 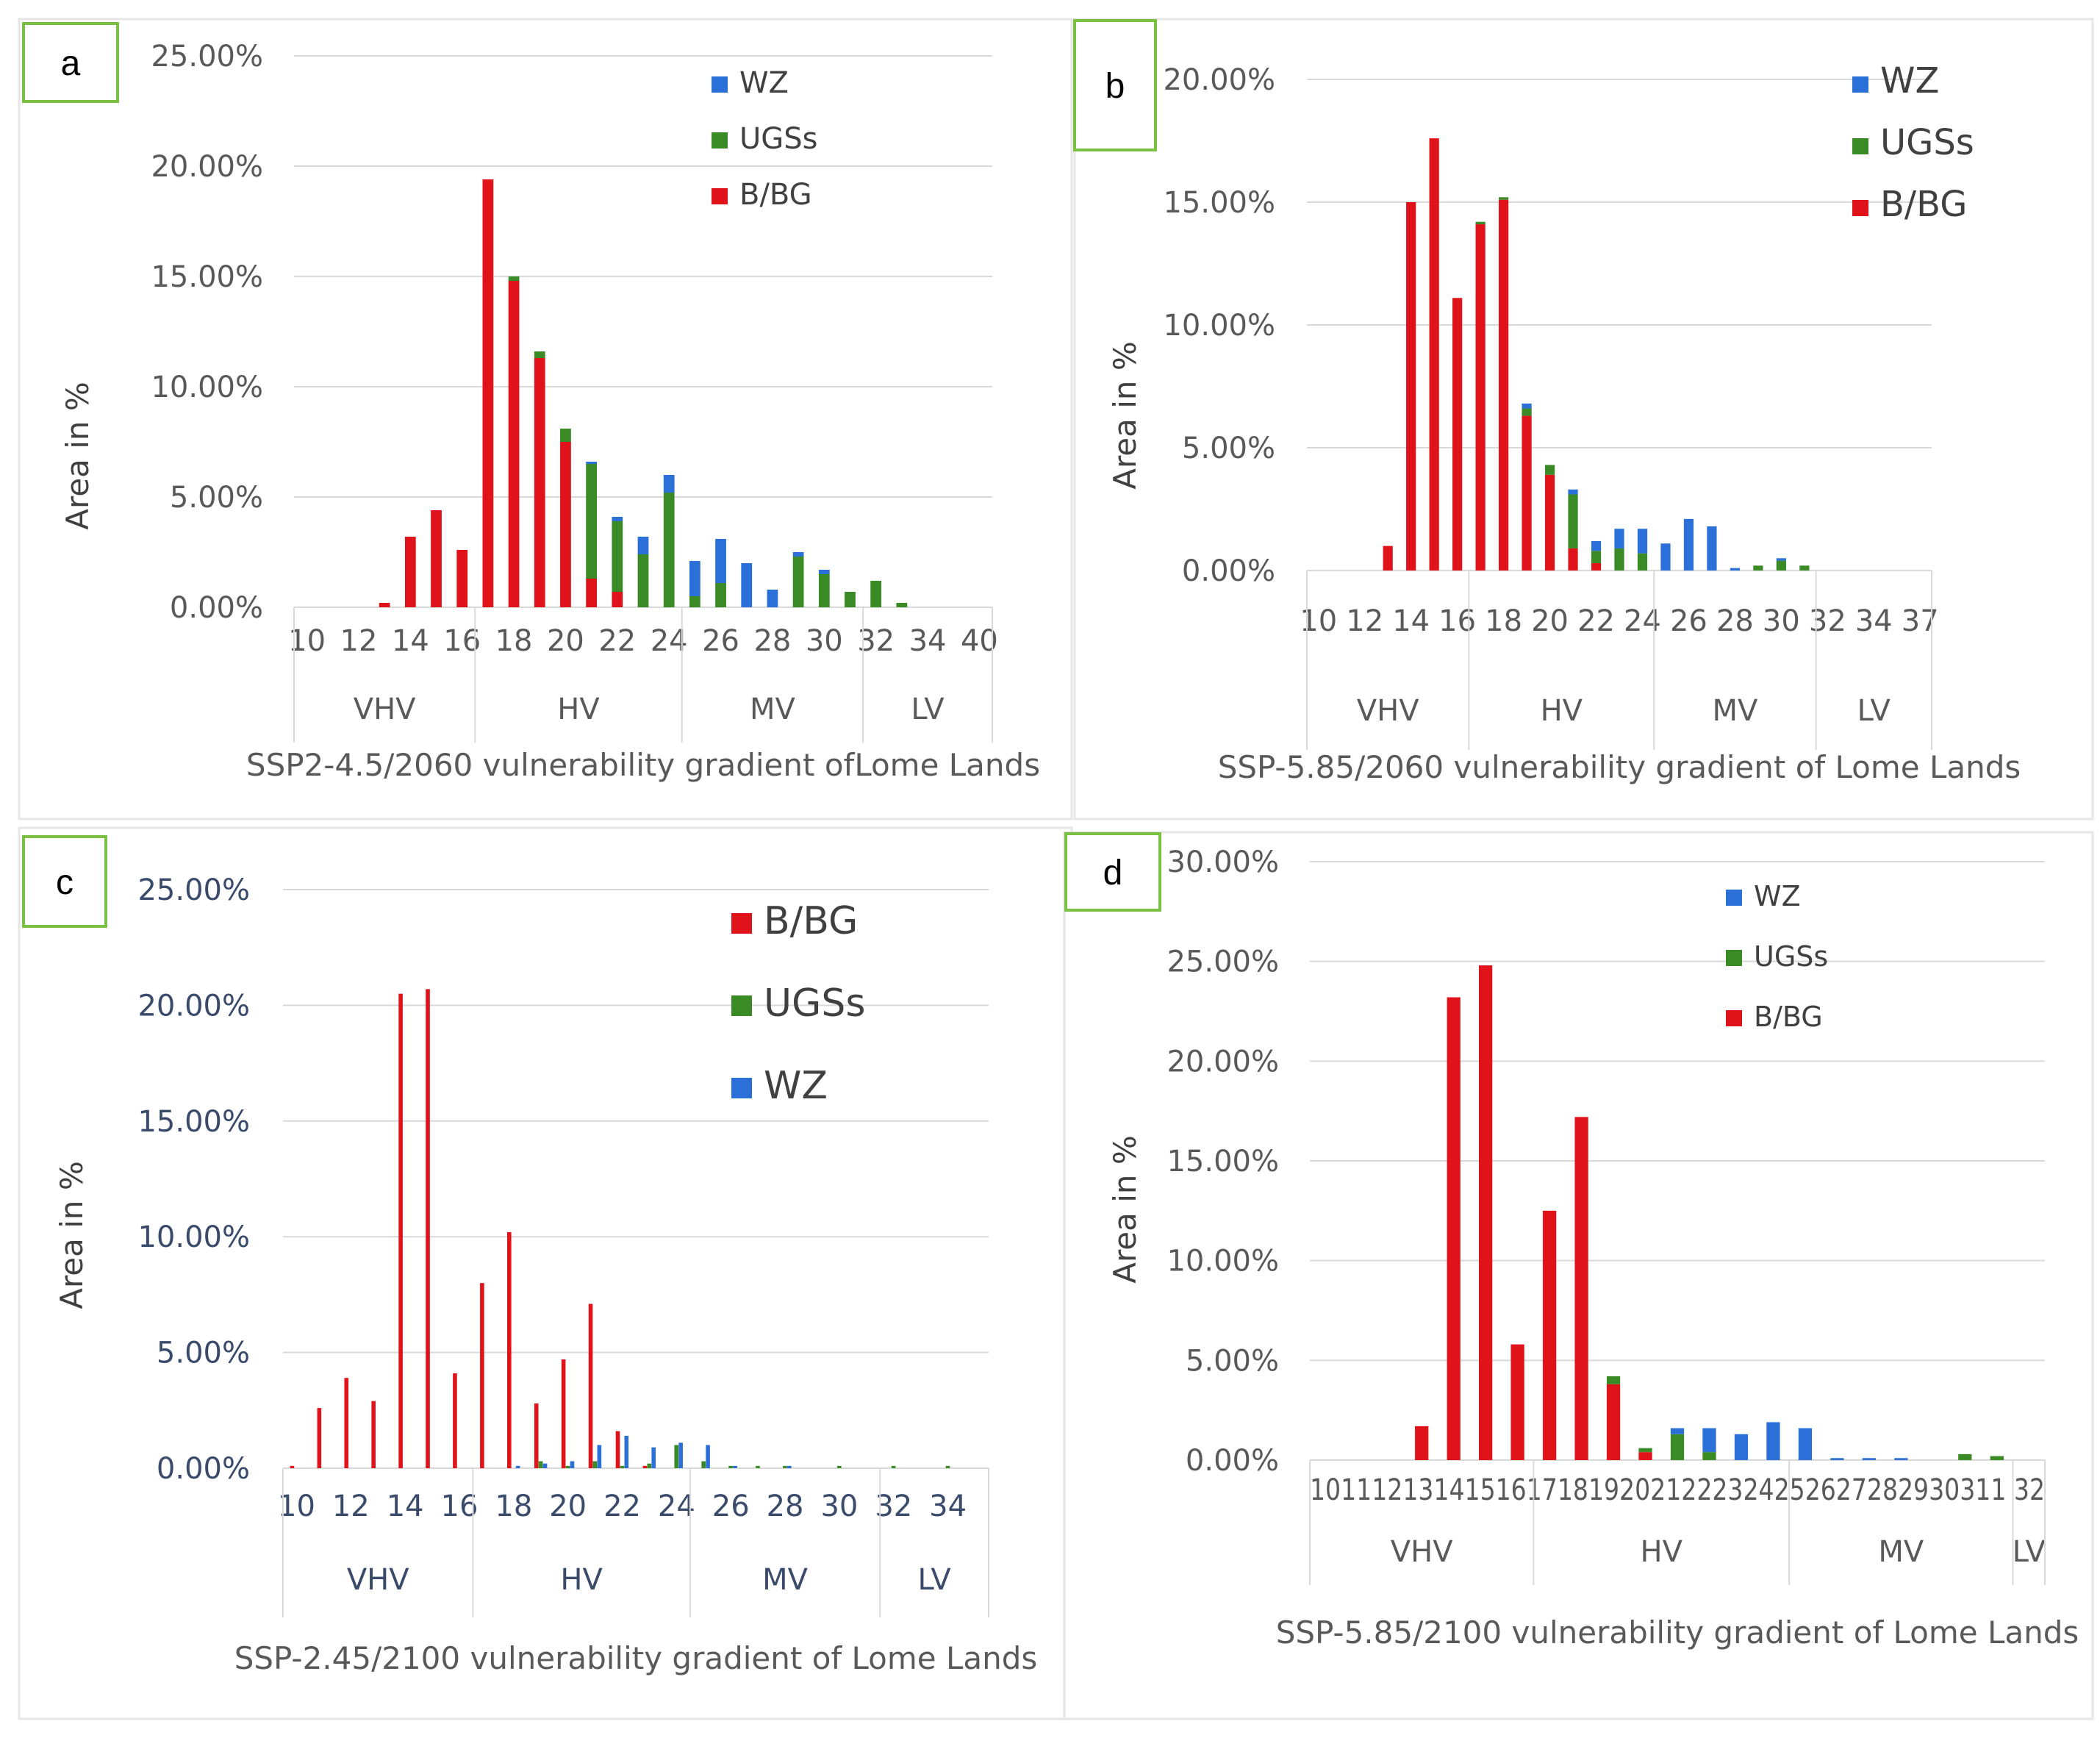 What do you see at coordinates (1223, 862) in the screenshot?
I see `y-tick-label: 30.00%` at bounding box center [1223, 862].